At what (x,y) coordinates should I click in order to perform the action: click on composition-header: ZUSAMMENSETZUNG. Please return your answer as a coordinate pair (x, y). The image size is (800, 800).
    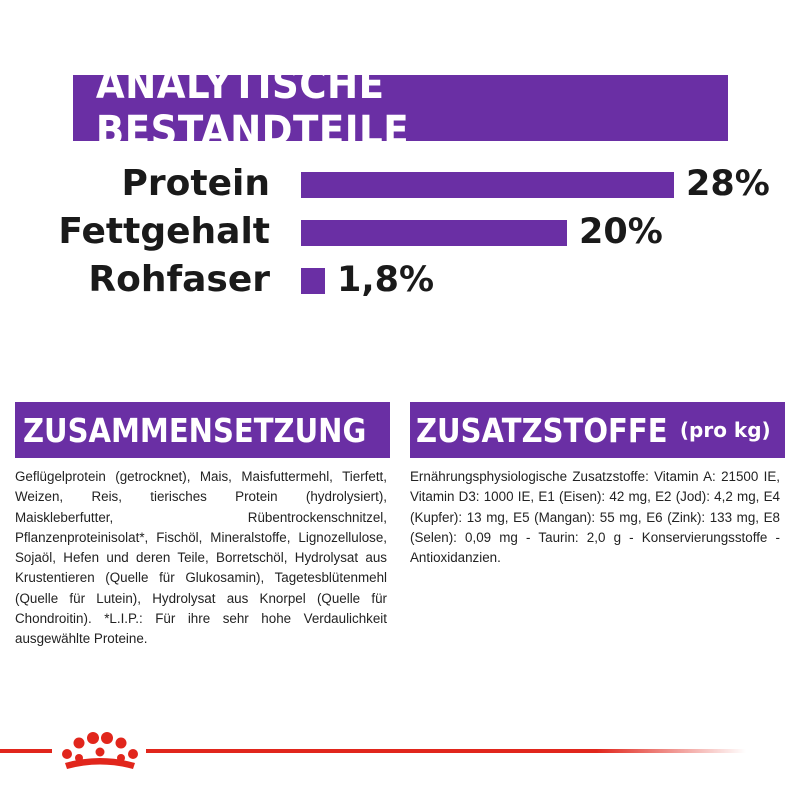
    Looking at the image, I should click on (202, 430).